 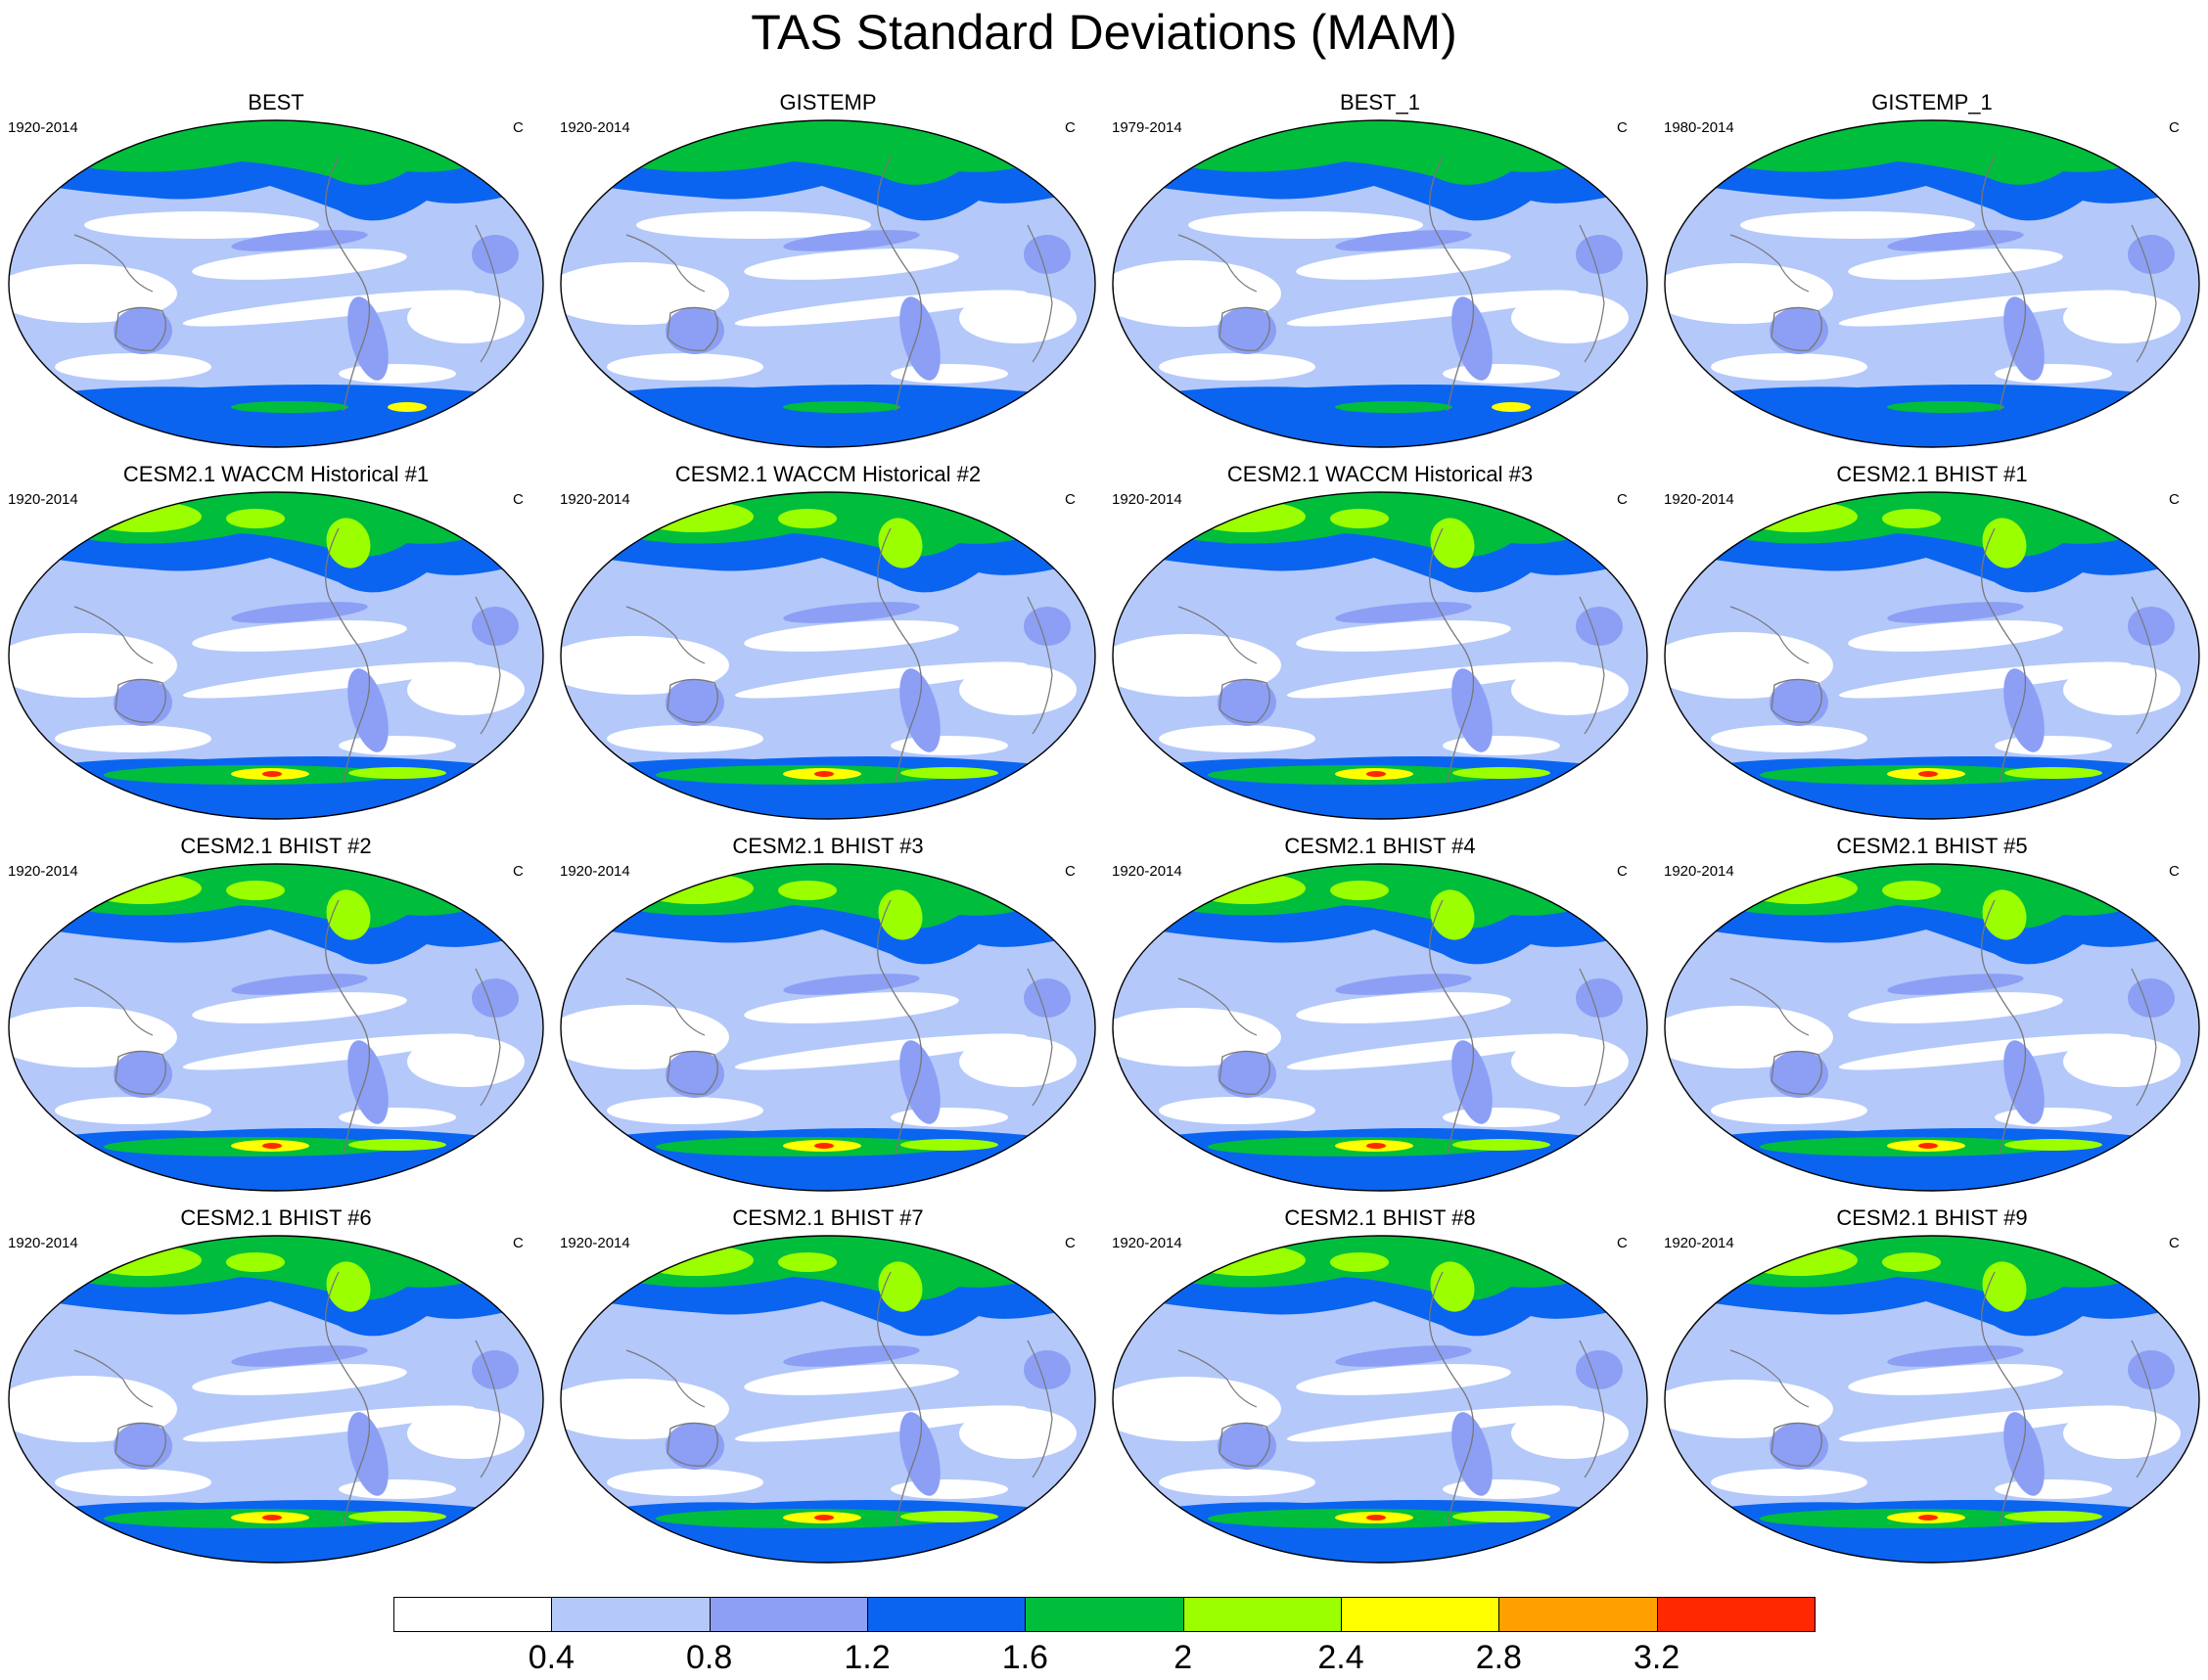 I want to click on page-title: TAS Standard Deviations (MAM), so click(x=1104, y=32).